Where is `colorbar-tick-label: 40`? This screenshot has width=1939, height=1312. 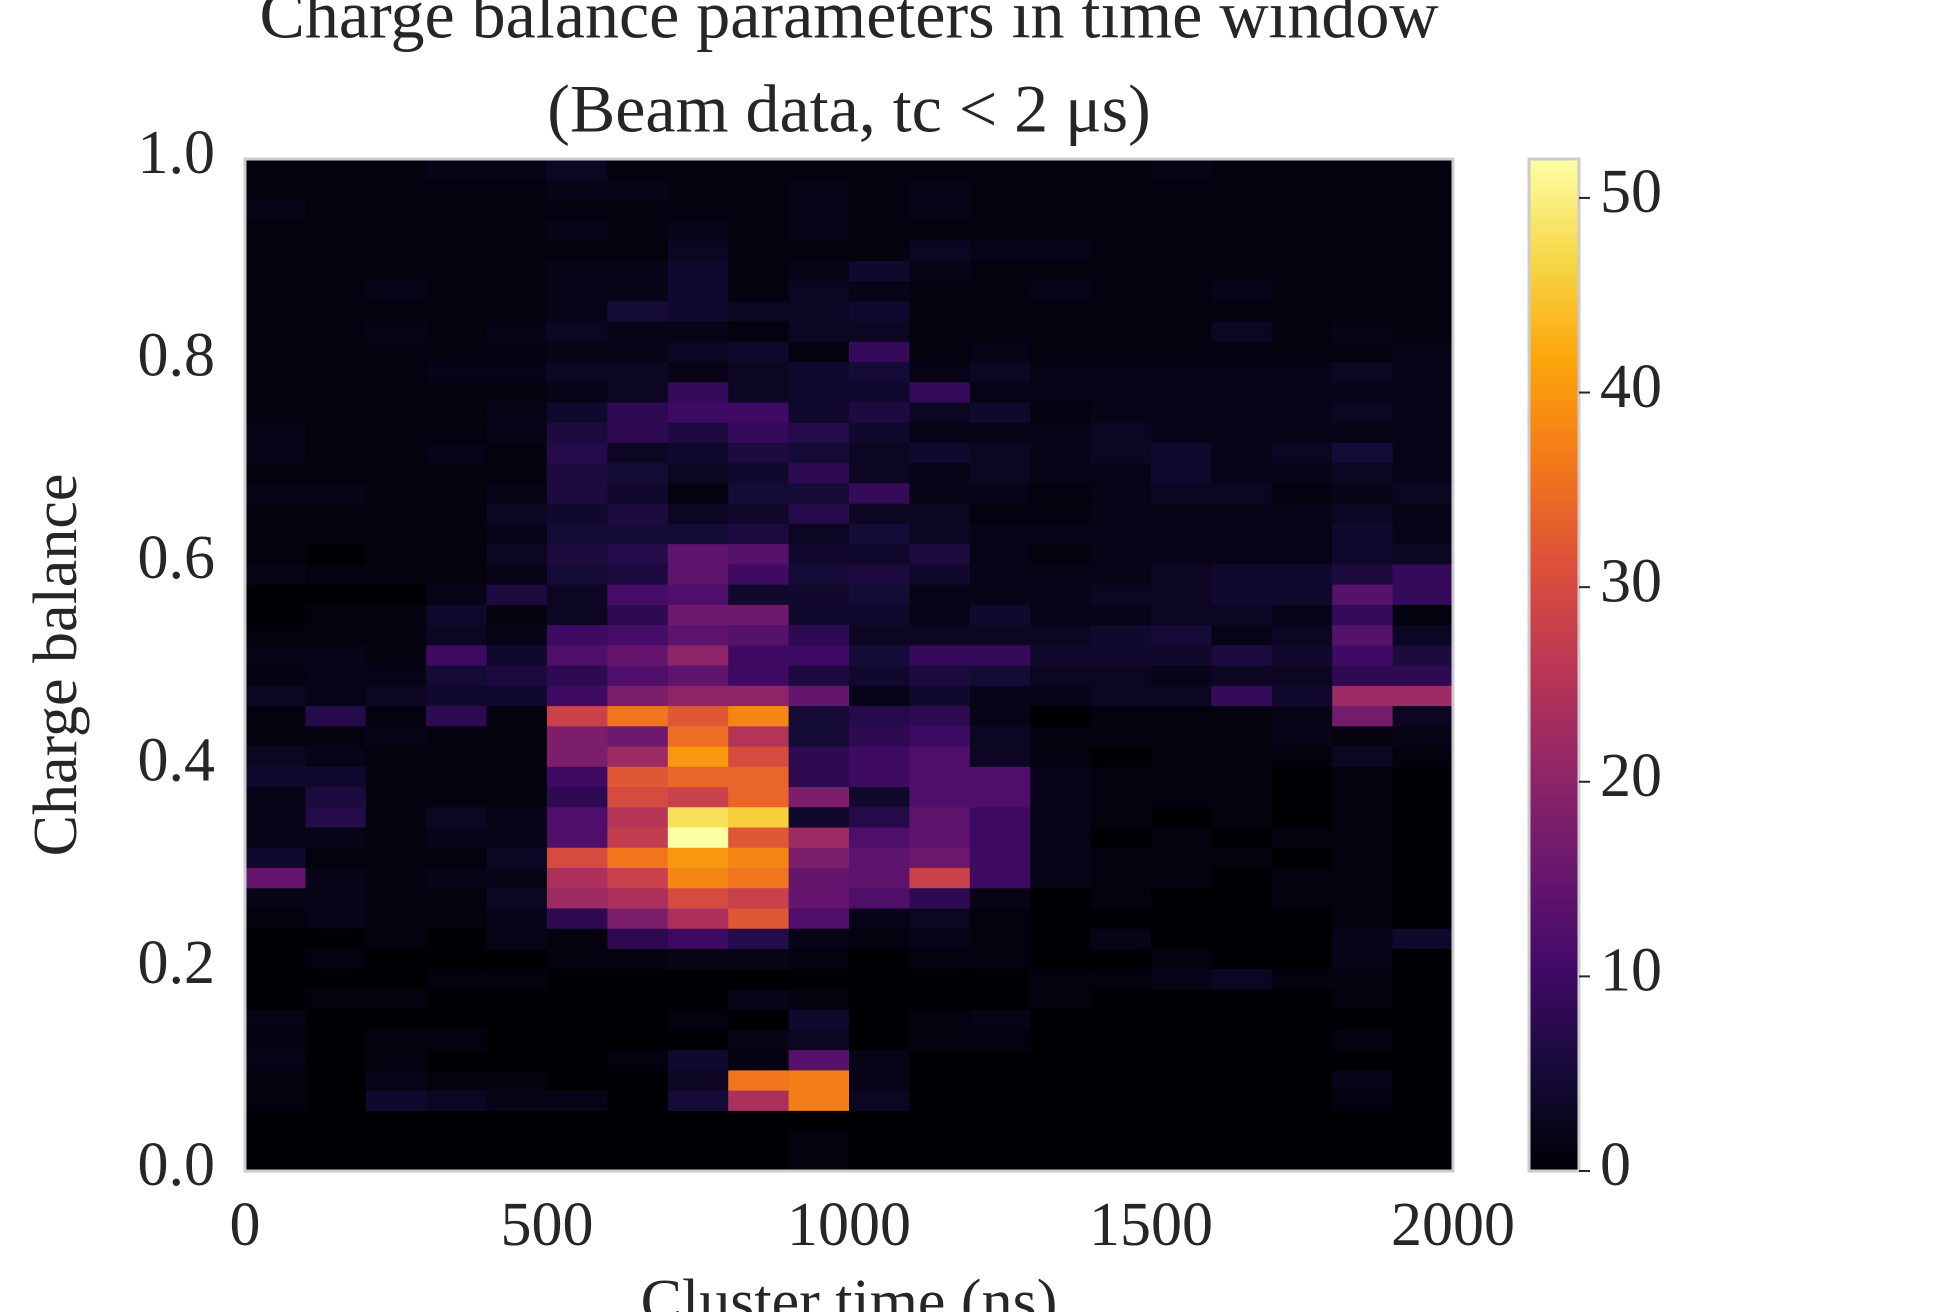 colorbar-tick-label: 40 is located at coordinates (1631, 387).